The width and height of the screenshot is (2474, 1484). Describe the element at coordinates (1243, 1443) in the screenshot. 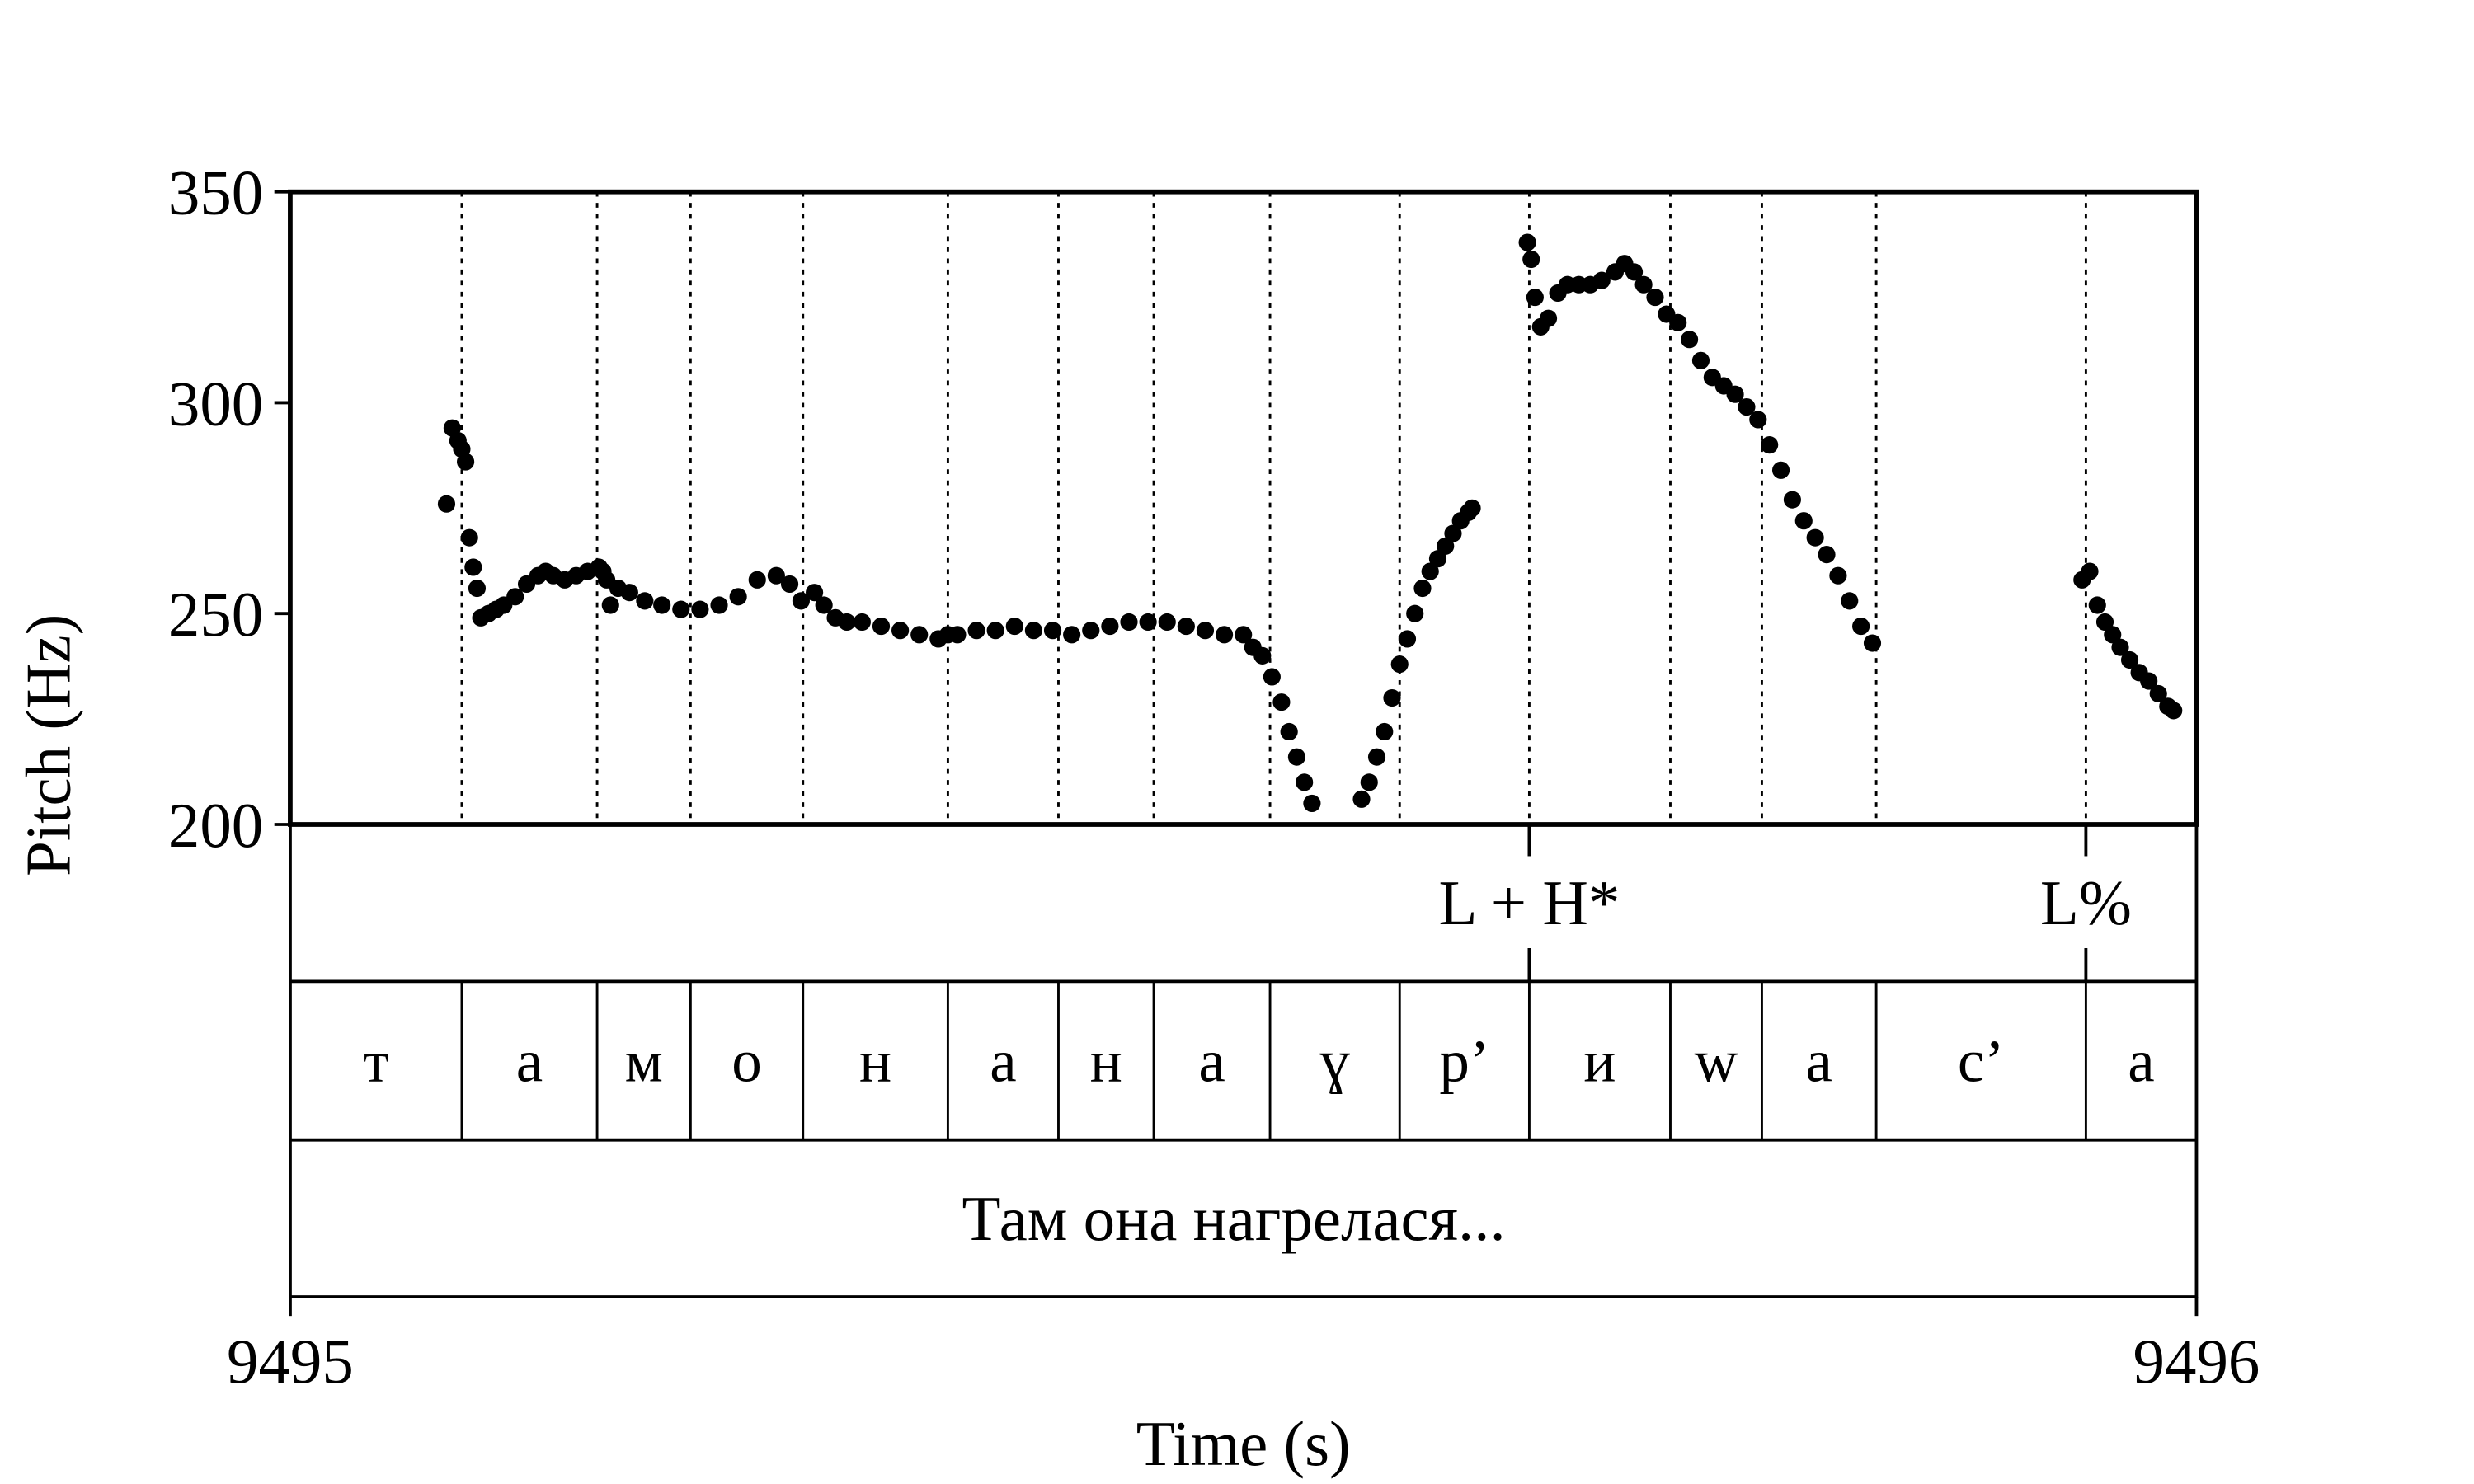

I see `x-axis-label: Time (s)` at that location.